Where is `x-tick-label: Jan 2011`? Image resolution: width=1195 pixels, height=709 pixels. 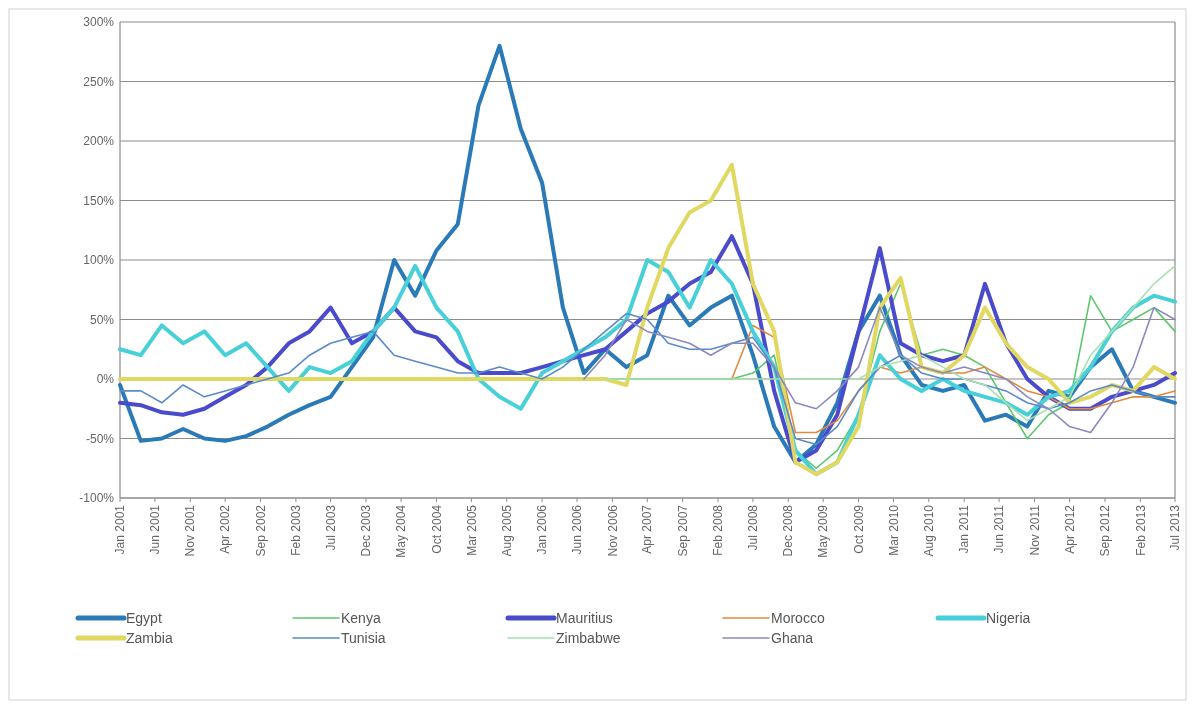 x-tick-label: Jan 2011 is located at coordinates (964, 529).